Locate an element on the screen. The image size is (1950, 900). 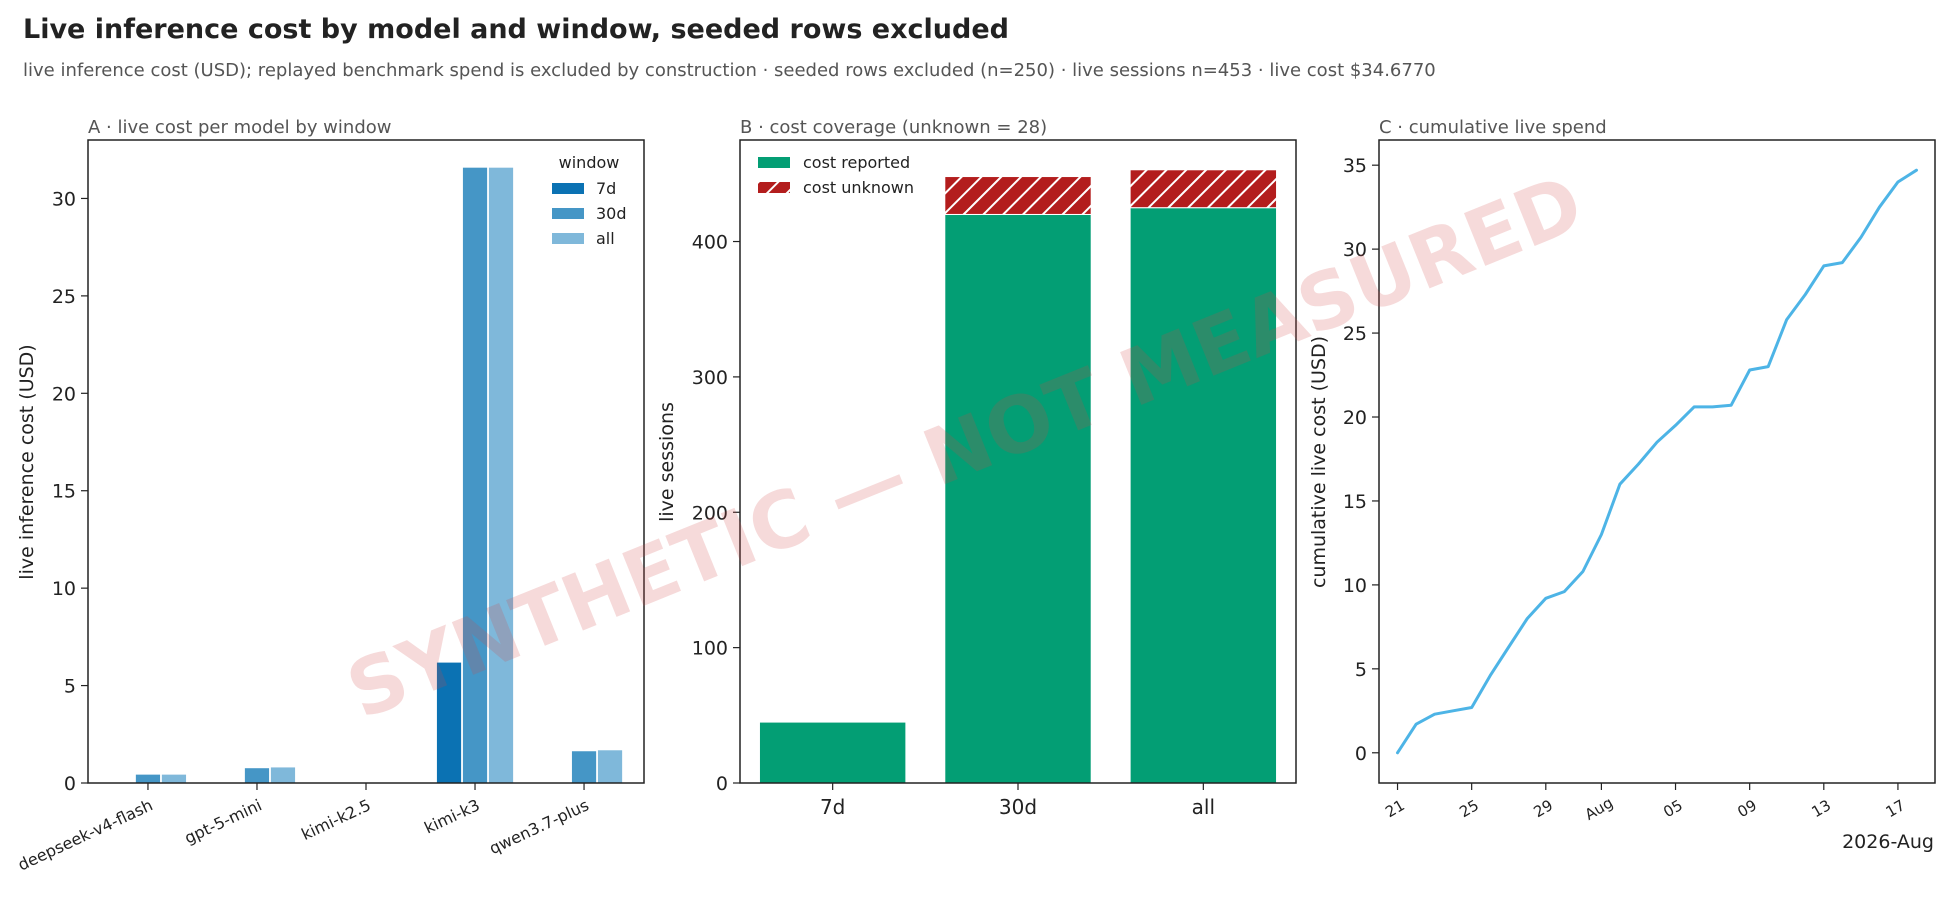
panel-a-legend: window 7d 30d all is located at coordinates (589, 200).